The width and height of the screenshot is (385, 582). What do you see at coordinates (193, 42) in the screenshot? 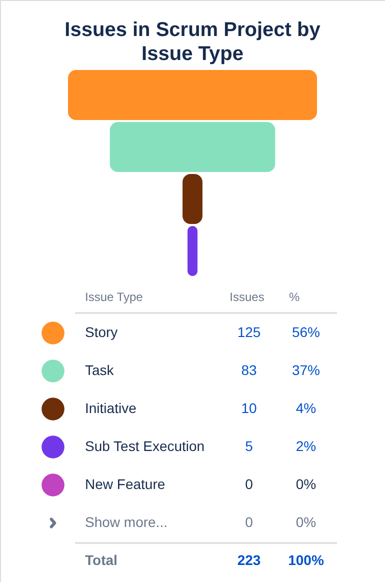
I see `text: Issues in Scrum Project by Issue Type` at bounding box center [193, 42].